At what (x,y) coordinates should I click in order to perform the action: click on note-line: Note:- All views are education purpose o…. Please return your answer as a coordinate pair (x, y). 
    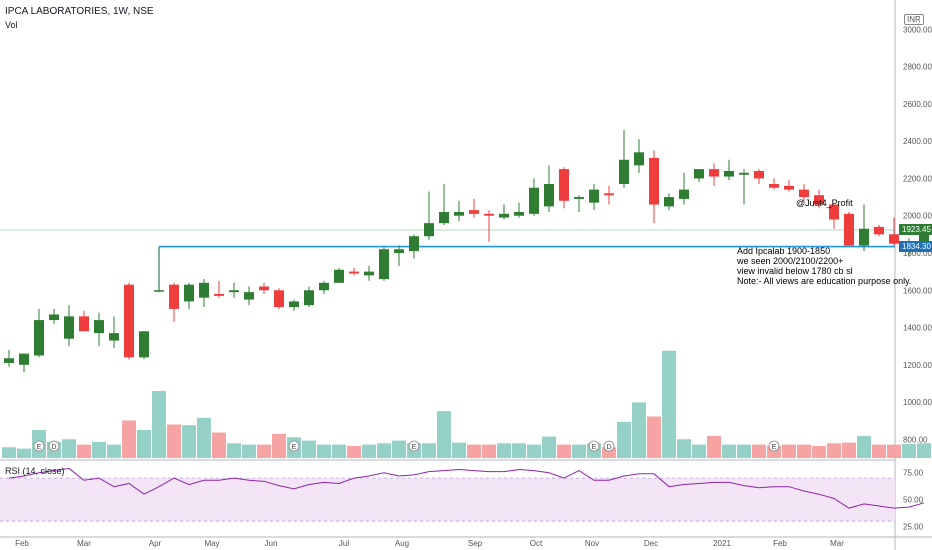
    Looking at the image, I should click on (824, 281).